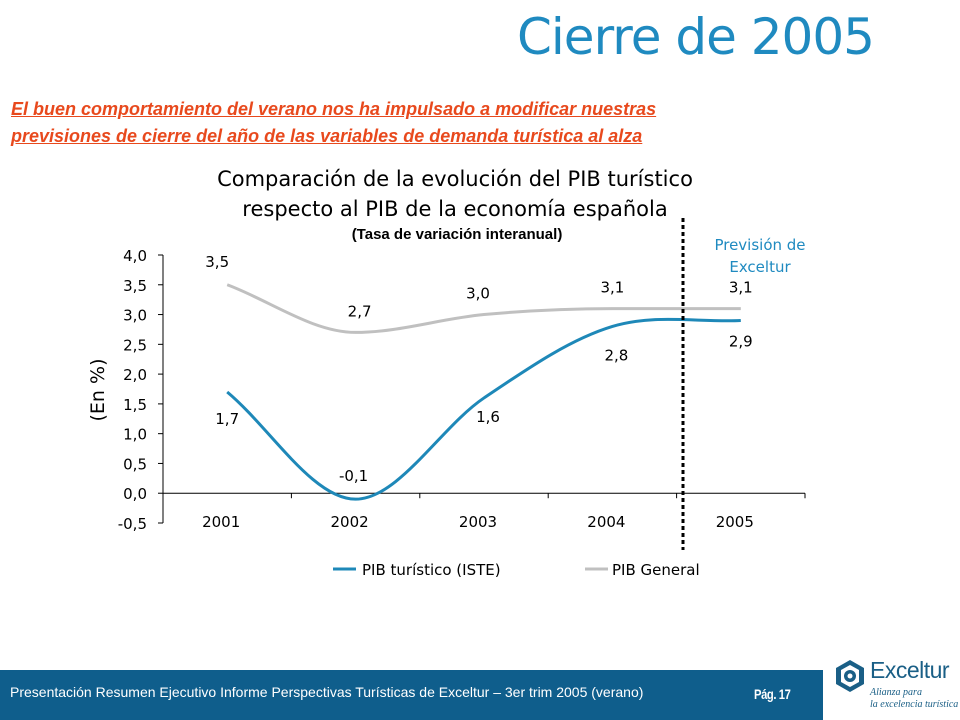 Image resolution: width=960 pixels, height=720 pixels. Describe the element at coordinates (914, 704) in the screenshot. I see `logo-tagline-line-2: la excelencia turística` at that location.